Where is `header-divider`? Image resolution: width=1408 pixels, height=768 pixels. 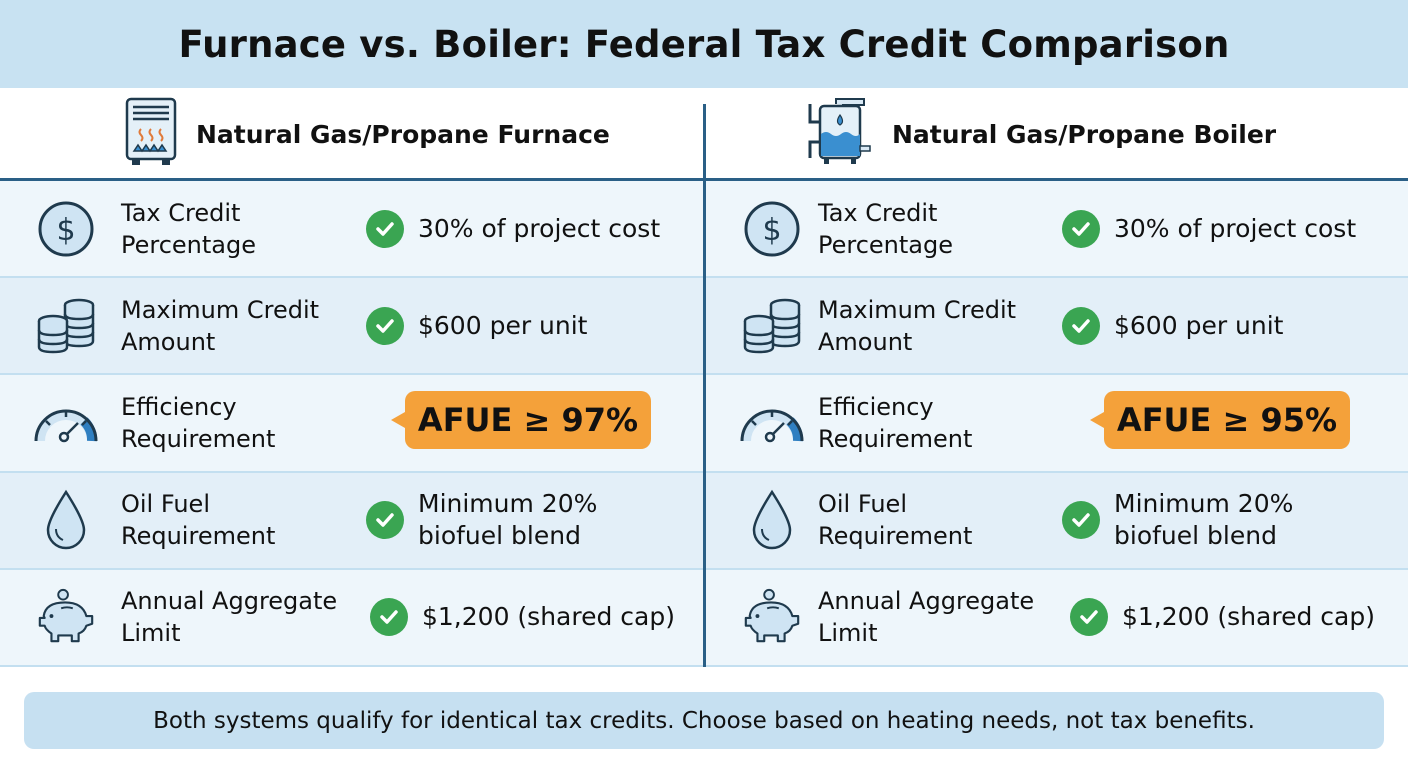
header-divider is located at coordinates (704, 179).